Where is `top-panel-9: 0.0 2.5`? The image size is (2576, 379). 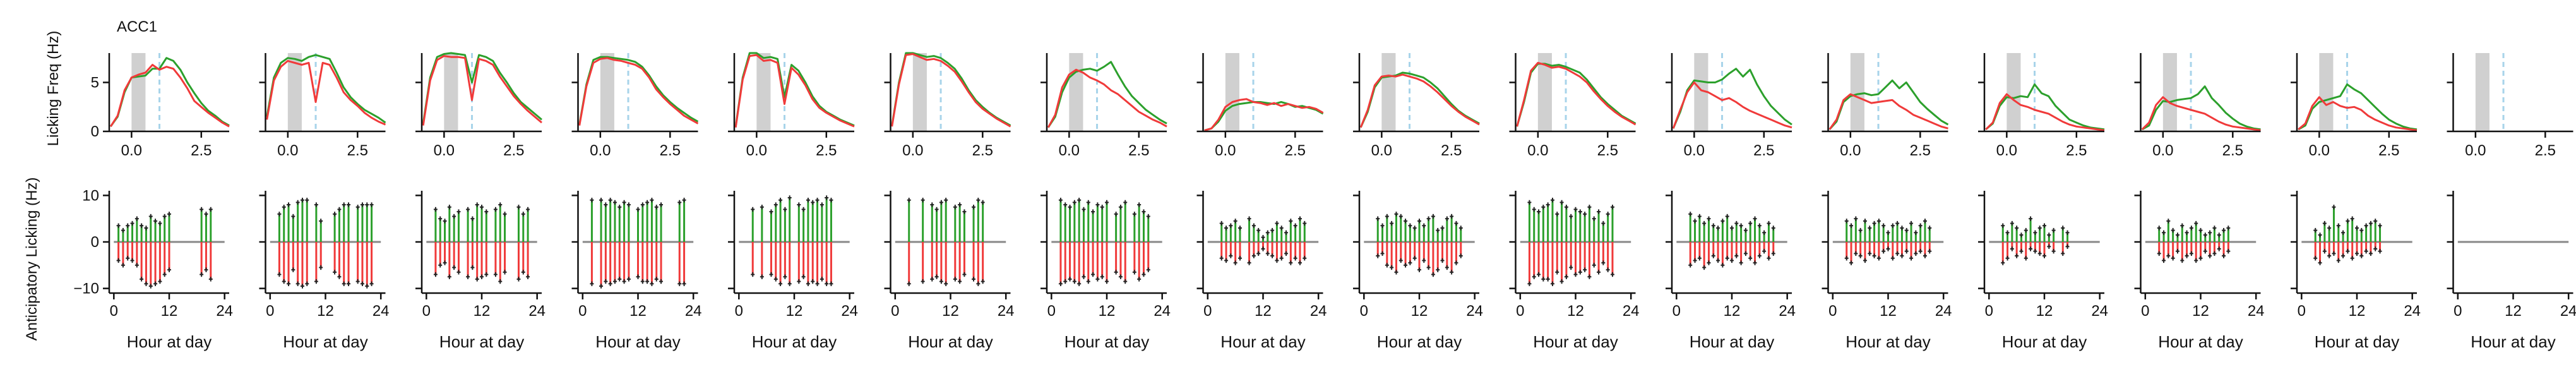 top-panel-9: 0.0 2.5 is located at coordinates (1416, 106).